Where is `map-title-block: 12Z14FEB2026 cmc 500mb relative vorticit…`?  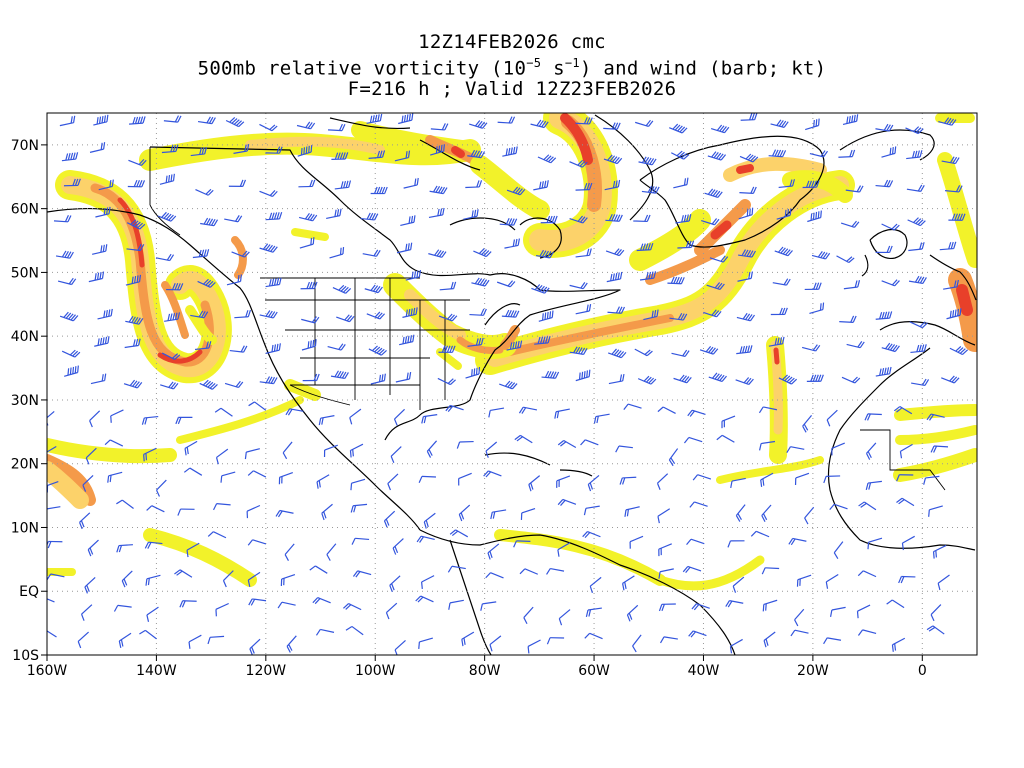 map-title-block: 12Z14FEB2026 cmc 500mb relative vorticit… is located at coordinates (512, 66).